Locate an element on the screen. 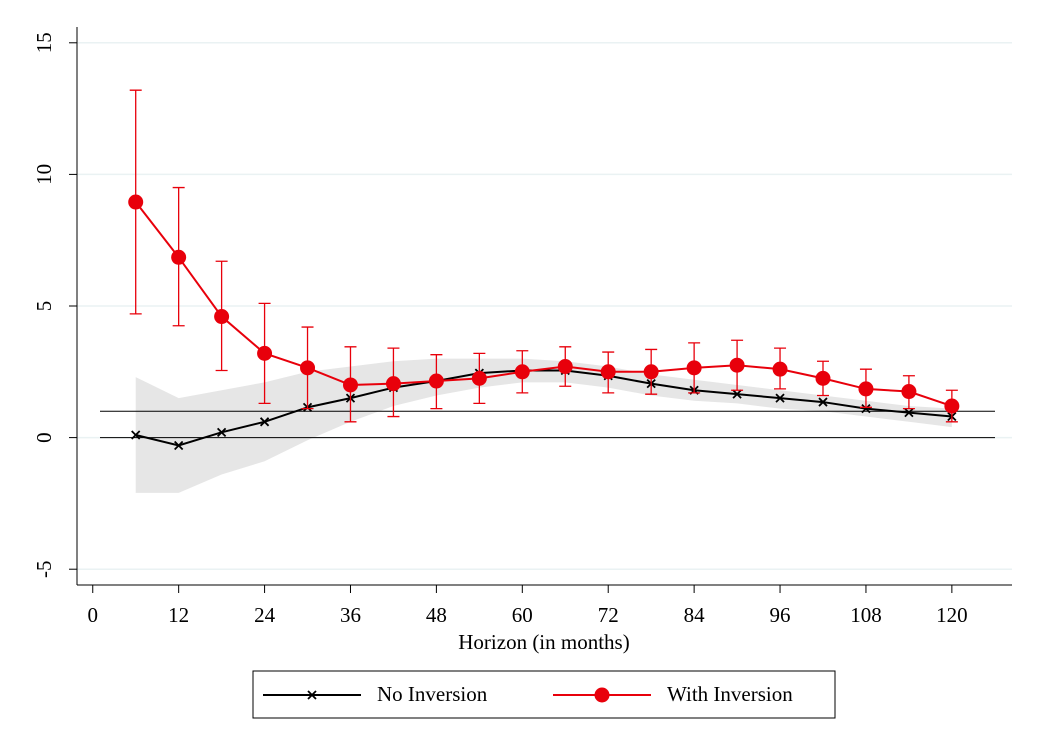 This screenshot has height=756, width=1039. x-tick-label: 120 is located at coordinates (952, 615).